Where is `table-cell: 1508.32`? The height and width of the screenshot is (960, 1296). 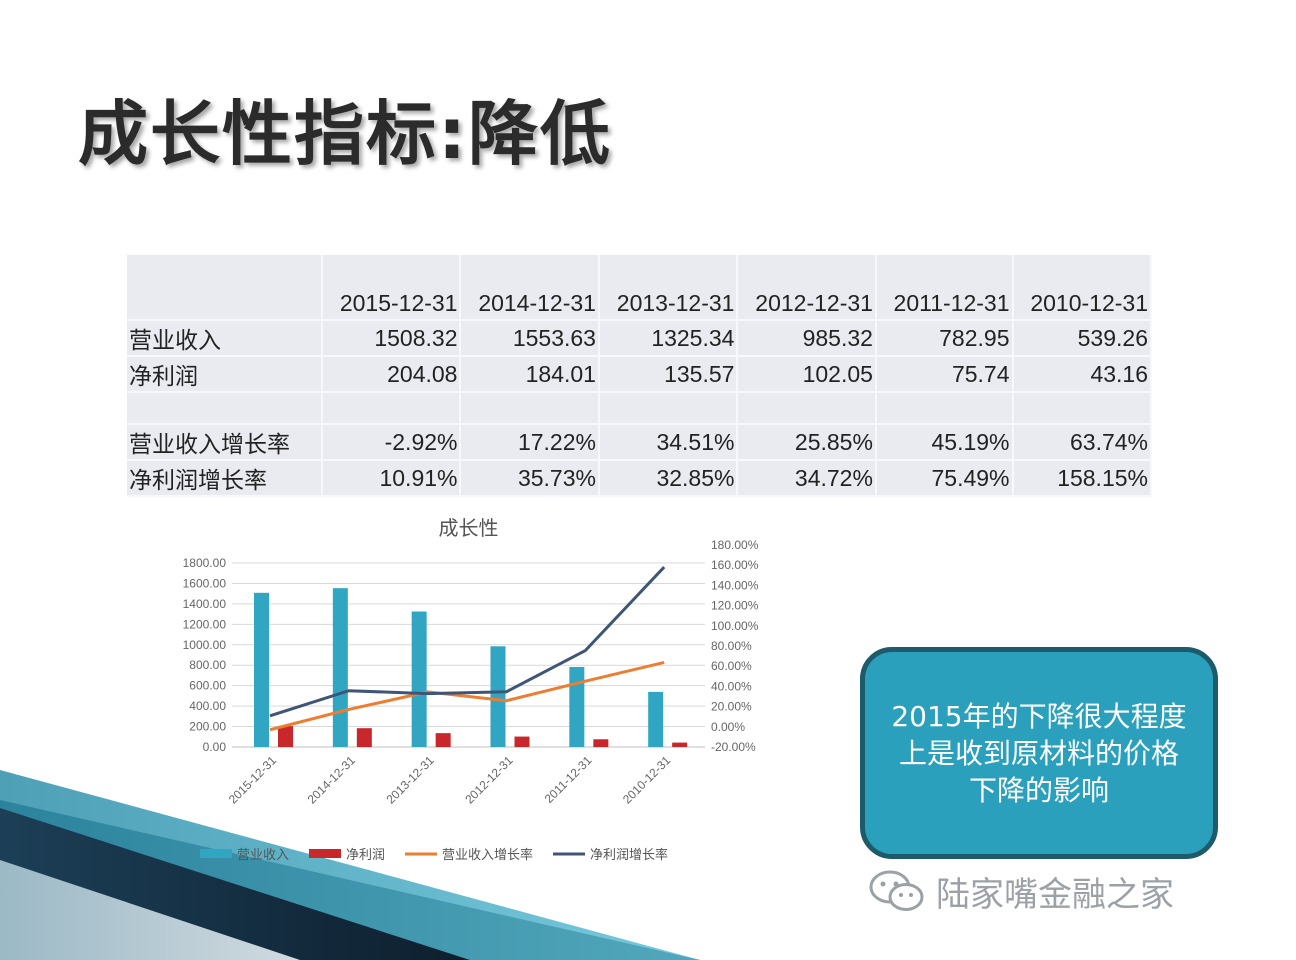 table-cell: 1508.32 is located at coordinates (392, 338).